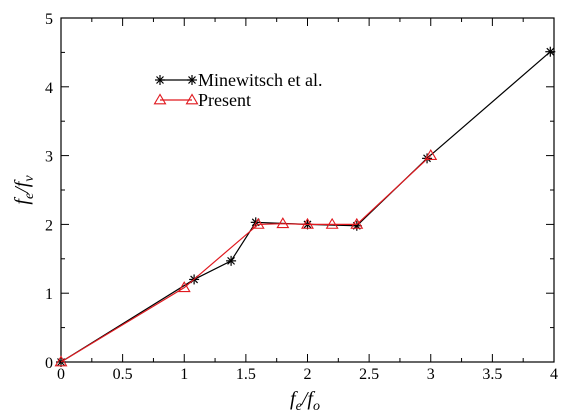  What do you see at coordinates (123, 374) in the screenshot?
I see `x-tick-label: 0.5` at bounding box center [123, 374].